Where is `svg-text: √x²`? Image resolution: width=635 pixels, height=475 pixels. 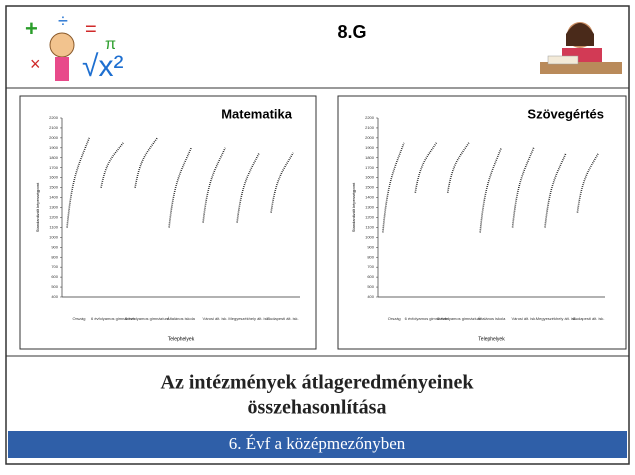
svg-text: √x² is located at coordinates (102, 66).